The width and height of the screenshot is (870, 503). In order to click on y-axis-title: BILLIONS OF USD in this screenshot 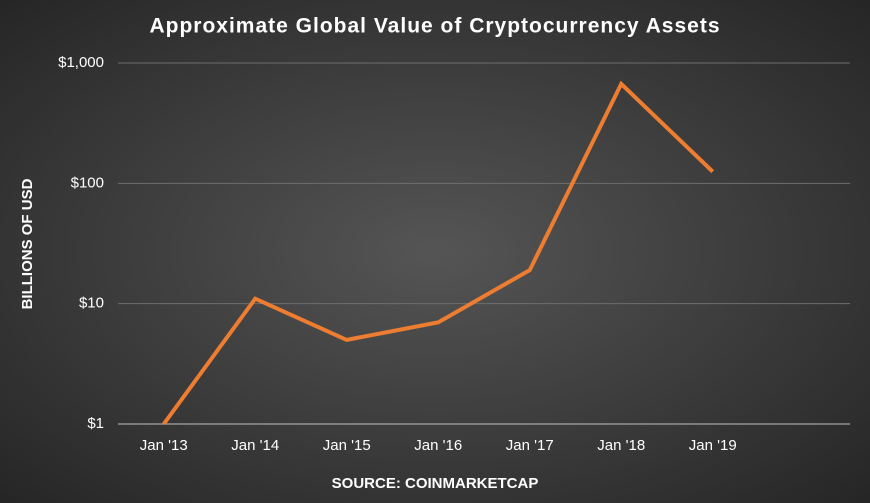, I will do `click(27, 243)`.